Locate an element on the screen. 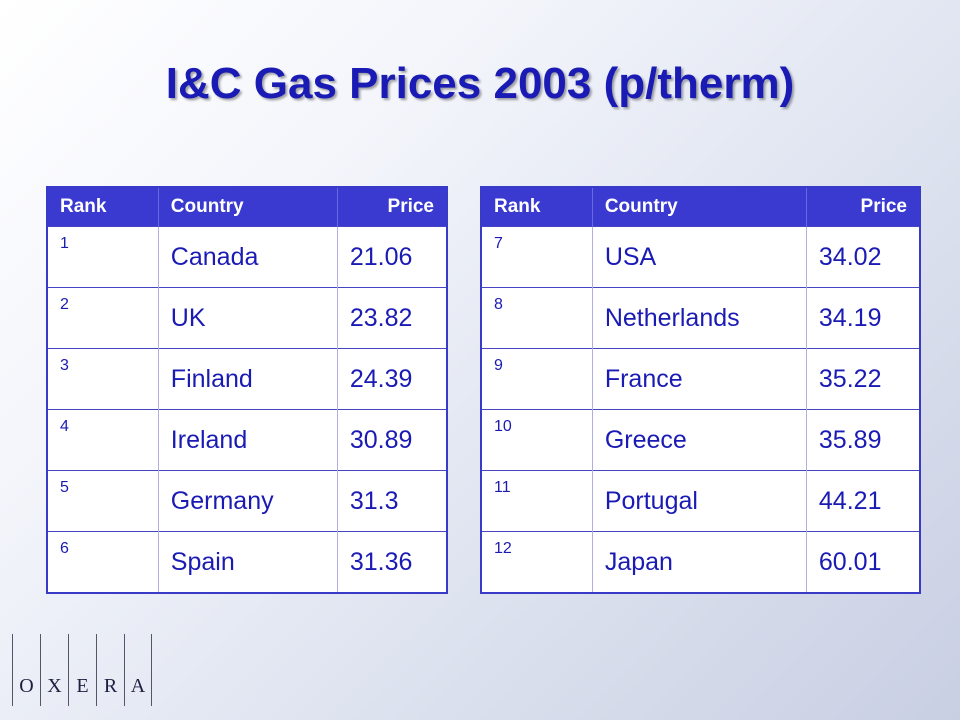 The image size is (960, 720). table-row: 8 Netherlands 34.19 is located at coordinates (701, 318).